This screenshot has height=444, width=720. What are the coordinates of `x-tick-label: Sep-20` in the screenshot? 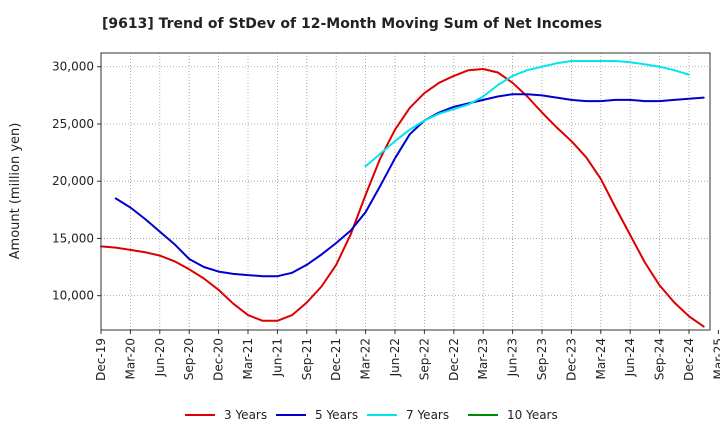 It's located at (189, 359).